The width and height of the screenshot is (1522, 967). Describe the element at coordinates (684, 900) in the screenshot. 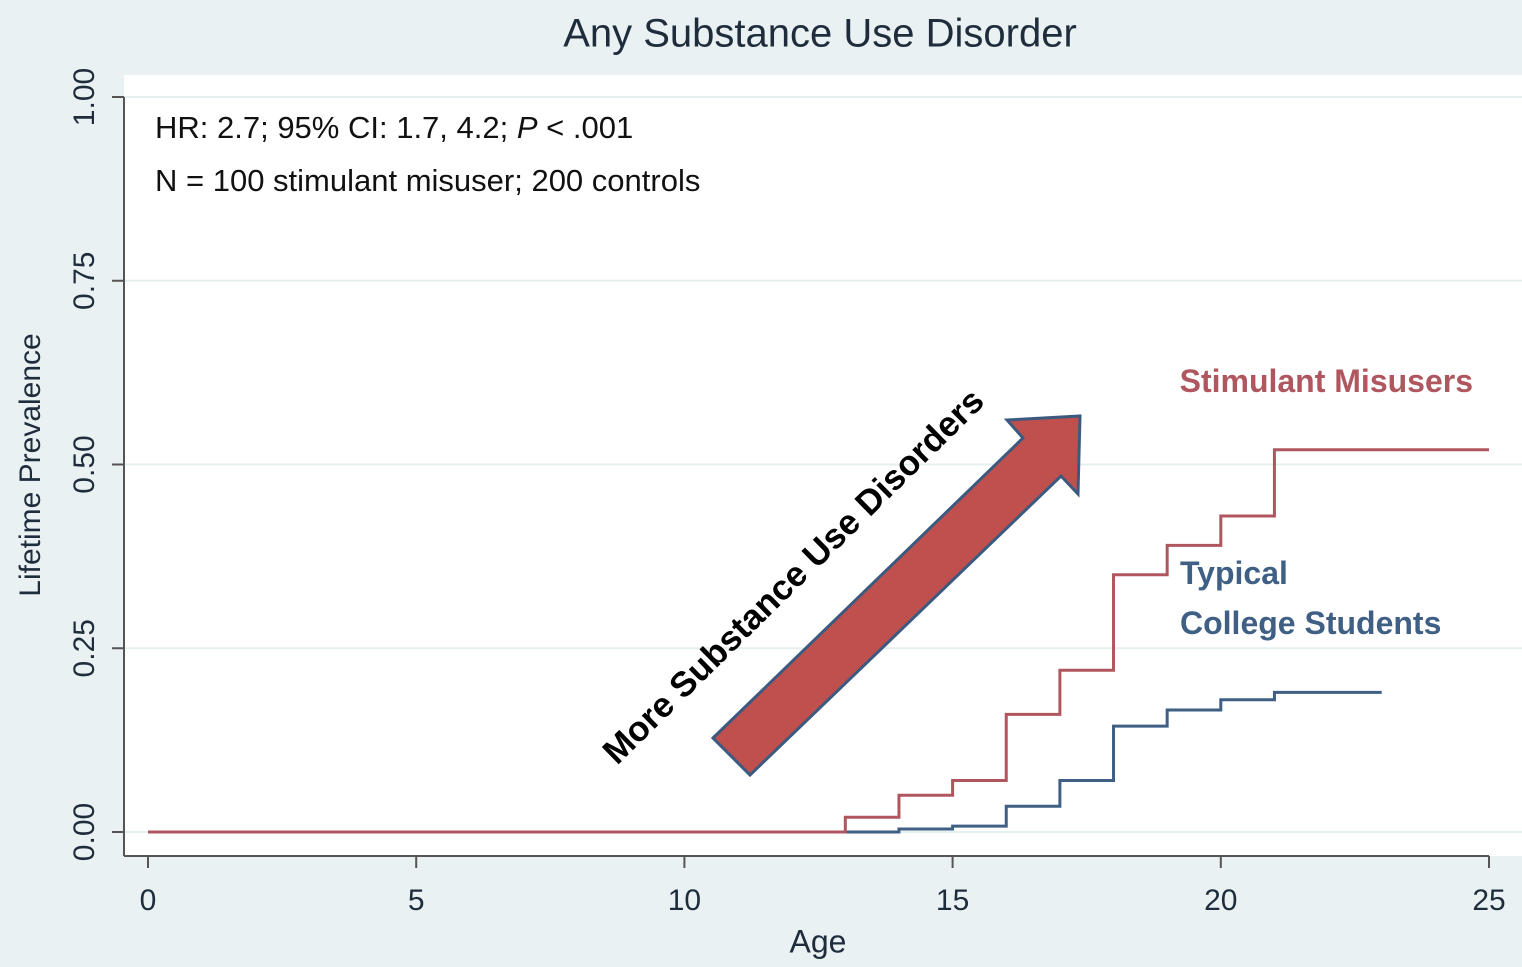

I see `x-tick-label: 10` at that location.